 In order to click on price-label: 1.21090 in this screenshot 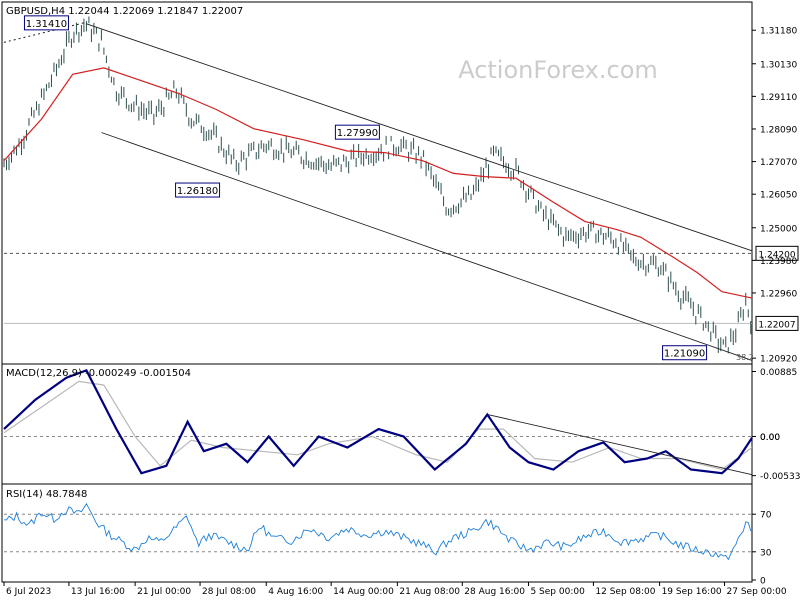, I will do `click(684, 354)`.